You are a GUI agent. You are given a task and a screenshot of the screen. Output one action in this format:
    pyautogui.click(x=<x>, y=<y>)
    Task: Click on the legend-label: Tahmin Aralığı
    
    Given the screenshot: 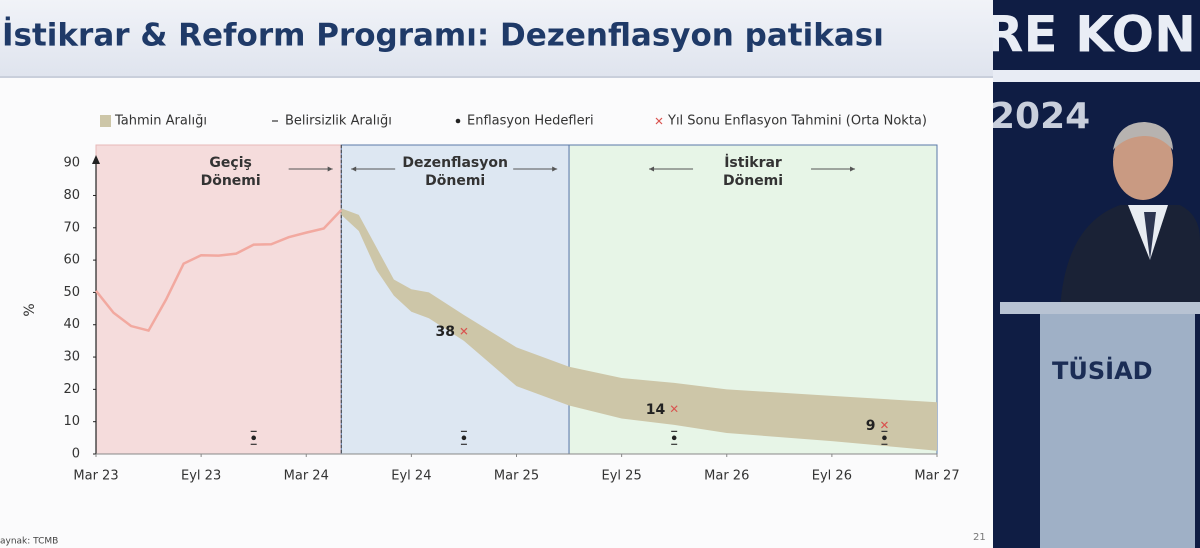 What is the action you would take?
    pyautogui.click(x=160, y=121)
    